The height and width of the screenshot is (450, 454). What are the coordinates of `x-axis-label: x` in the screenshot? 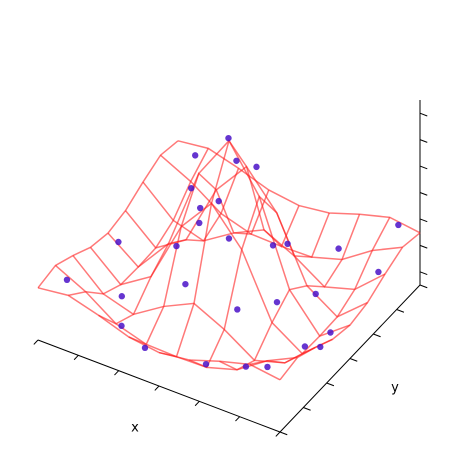 It's located at (135, 428).